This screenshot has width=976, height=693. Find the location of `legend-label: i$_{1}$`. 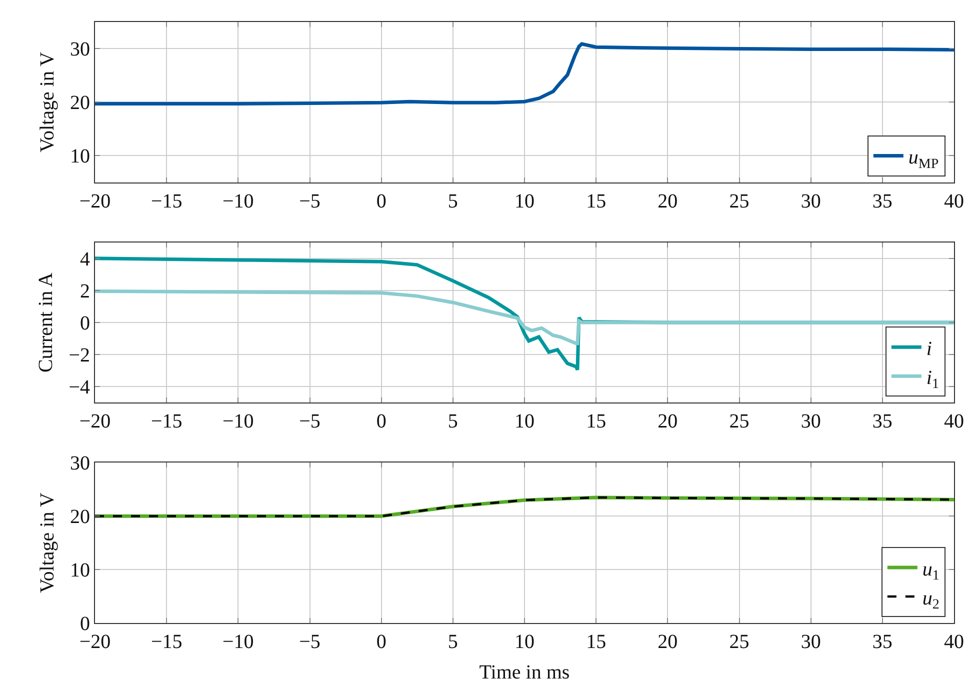

legend-label: i$_{1}$ is located at coordinates (932, 379).